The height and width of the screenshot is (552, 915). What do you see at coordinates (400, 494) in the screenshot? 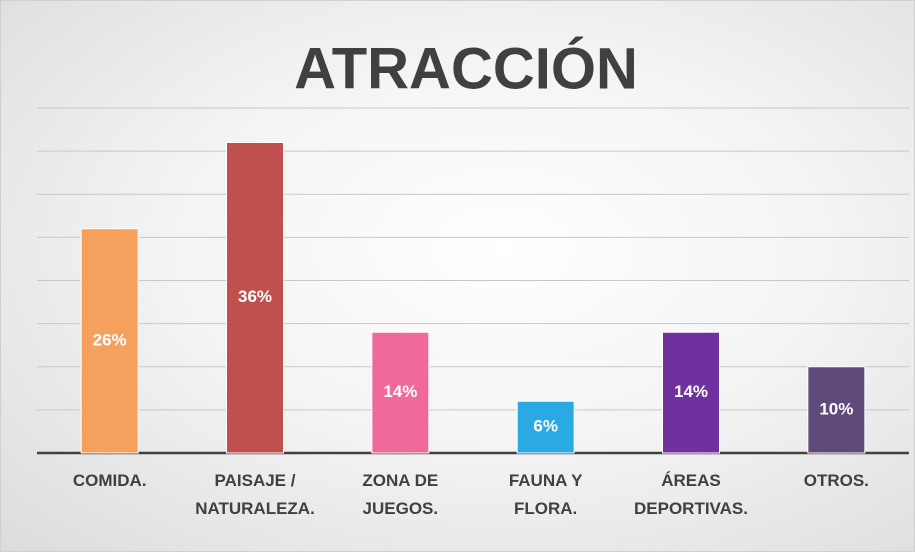
I see `x-tick-label: ZONA DE JUEGOS.` at bounding box center [400, 494].